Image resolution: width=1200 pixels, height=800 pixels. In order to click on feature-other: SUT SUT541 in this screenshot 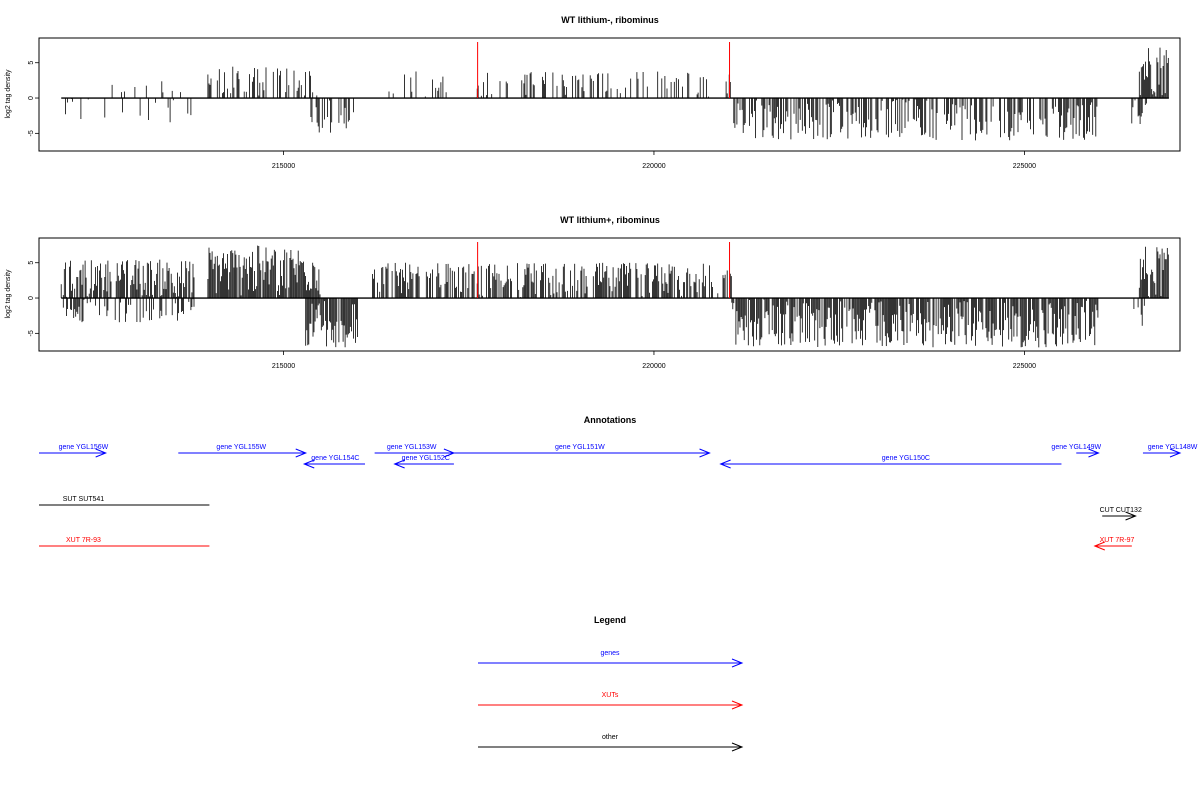, I will do `click(124, 501)`.